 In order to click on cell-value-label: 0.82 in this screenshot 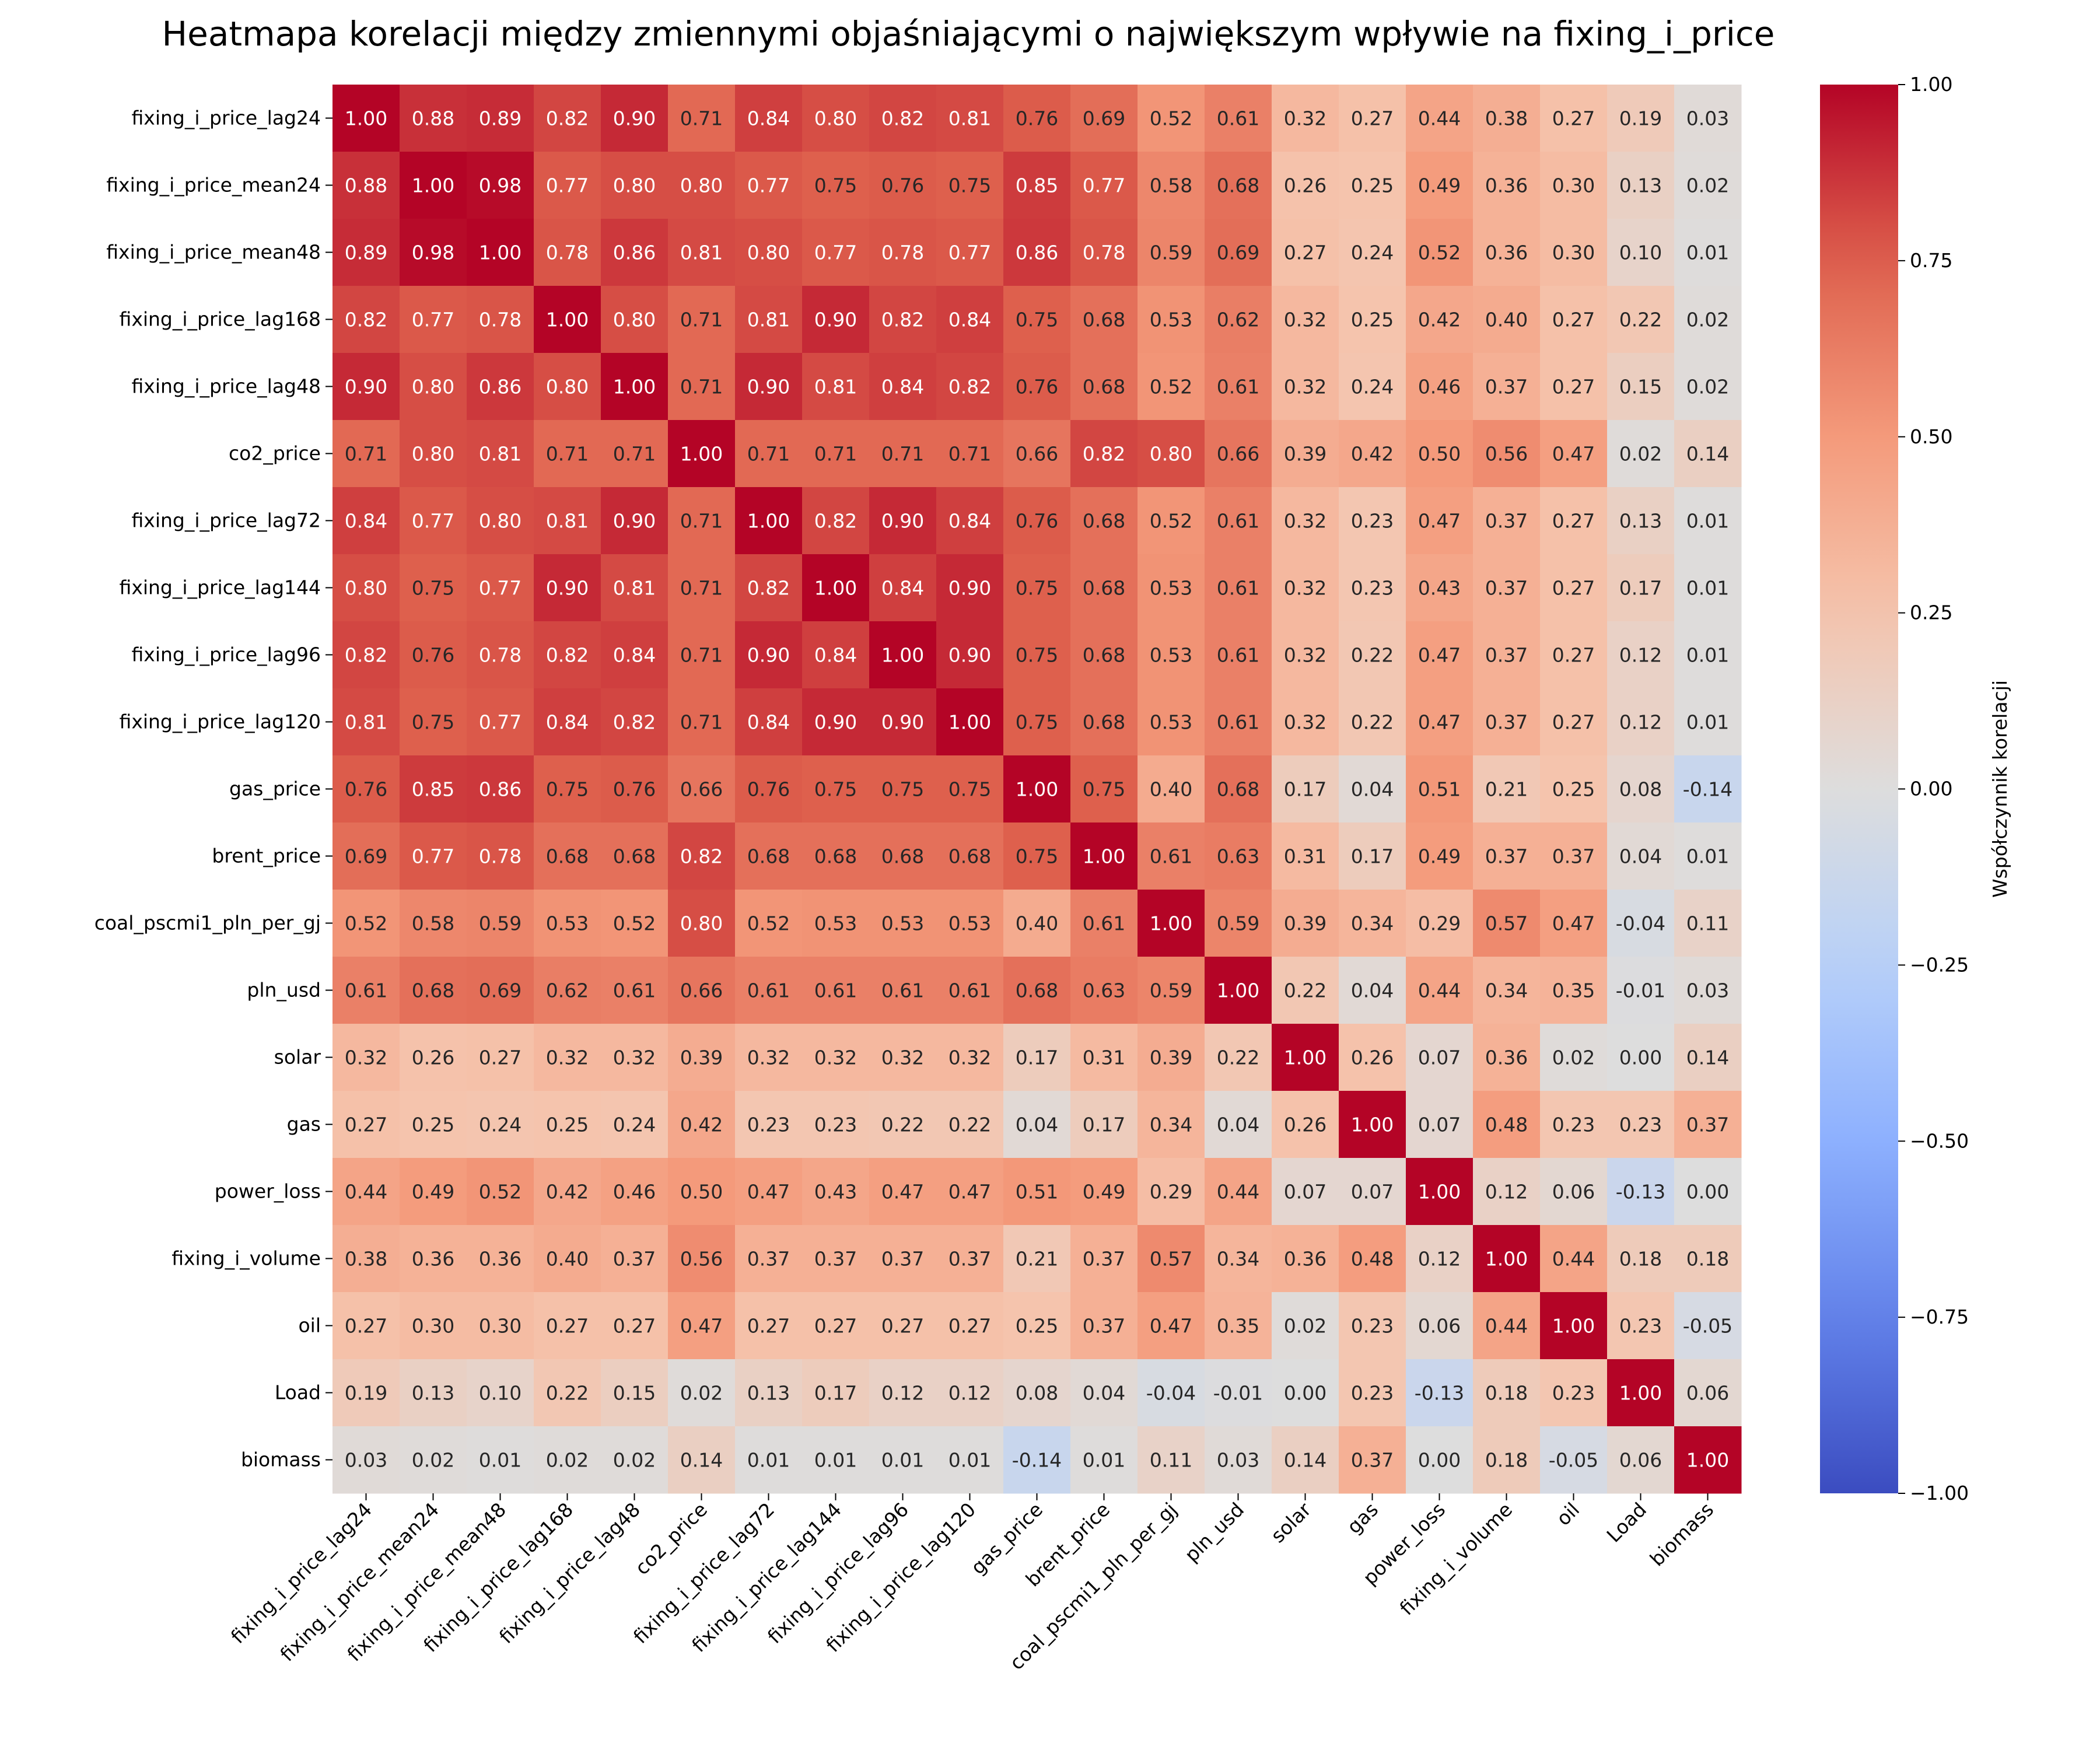, I will do `click(366, 655)`.